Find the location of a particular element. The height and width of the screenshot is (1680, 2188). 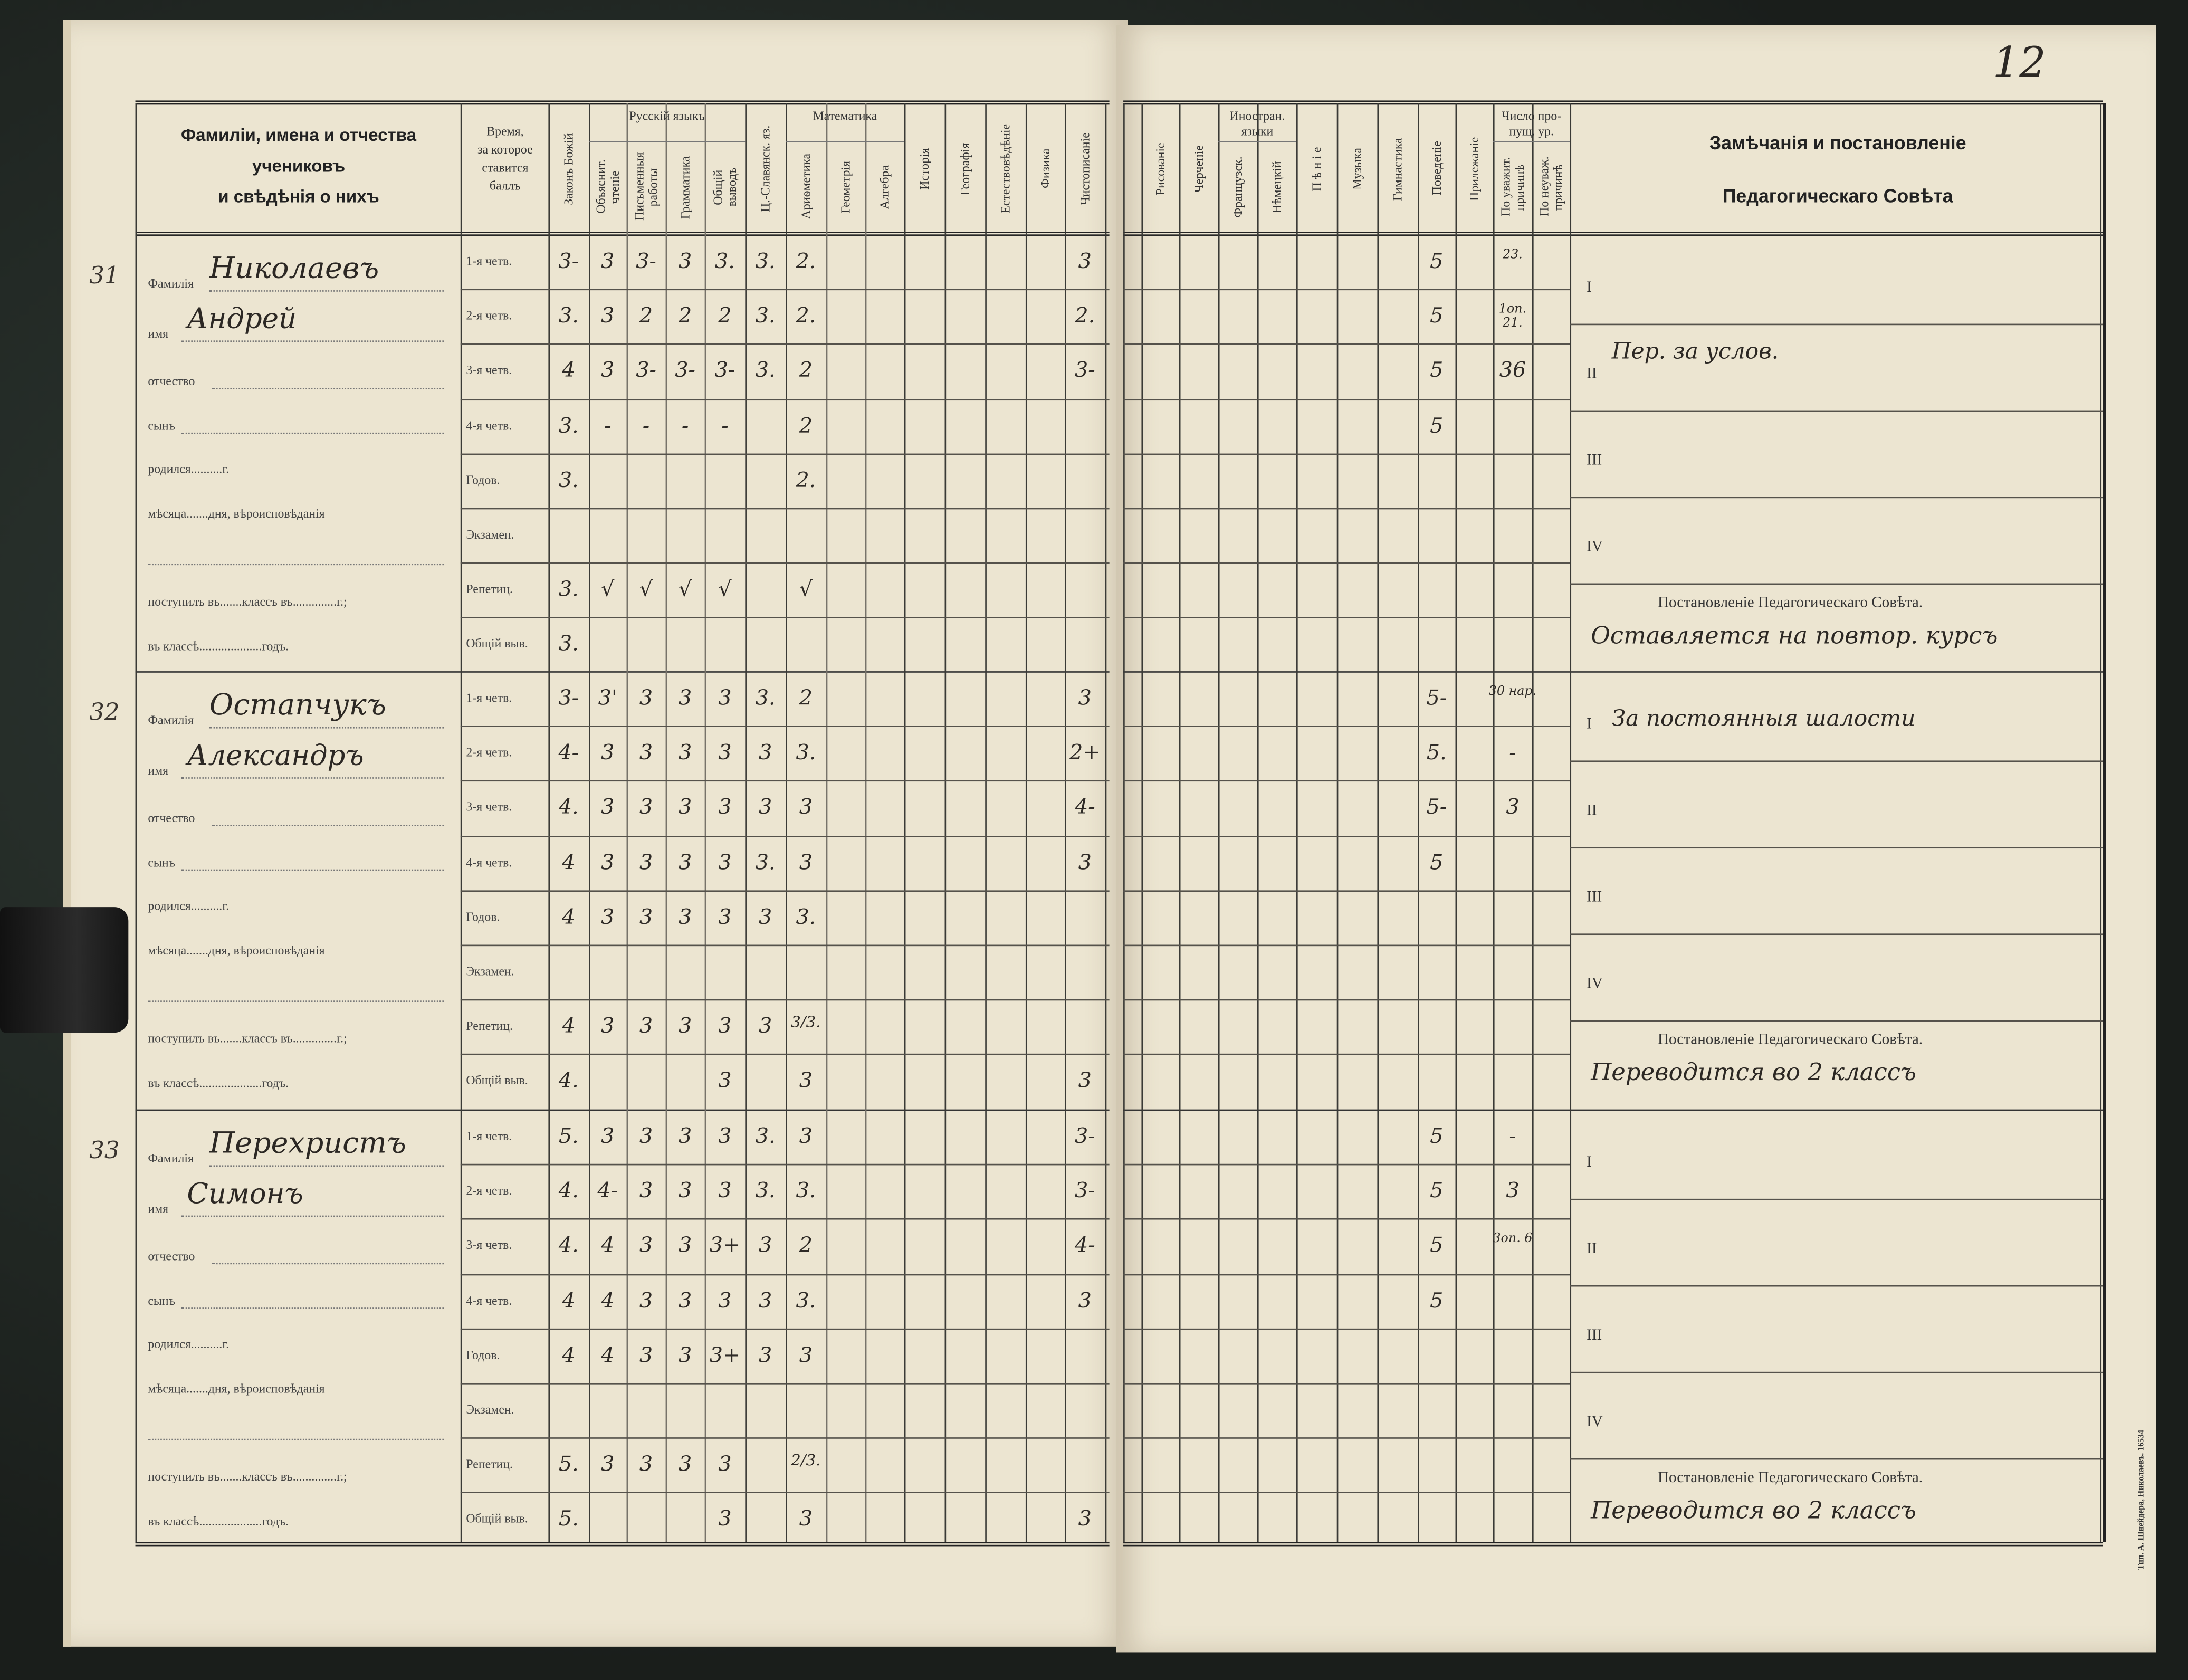

grade-cell: 5- is located at coordinates (1436, 698).